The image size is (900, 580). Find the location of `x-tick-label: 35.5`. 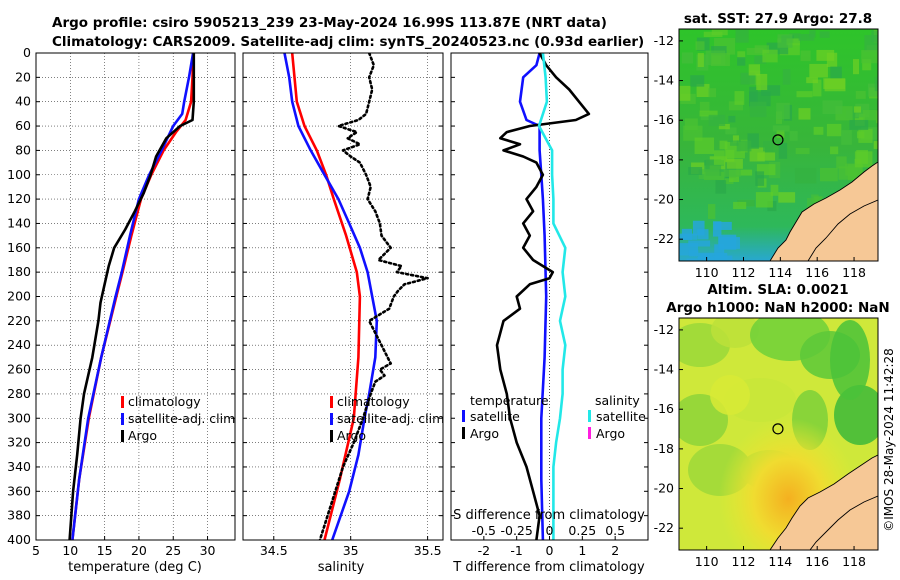

x-tick-label: 35.5 is located at coordinates (428, 550).